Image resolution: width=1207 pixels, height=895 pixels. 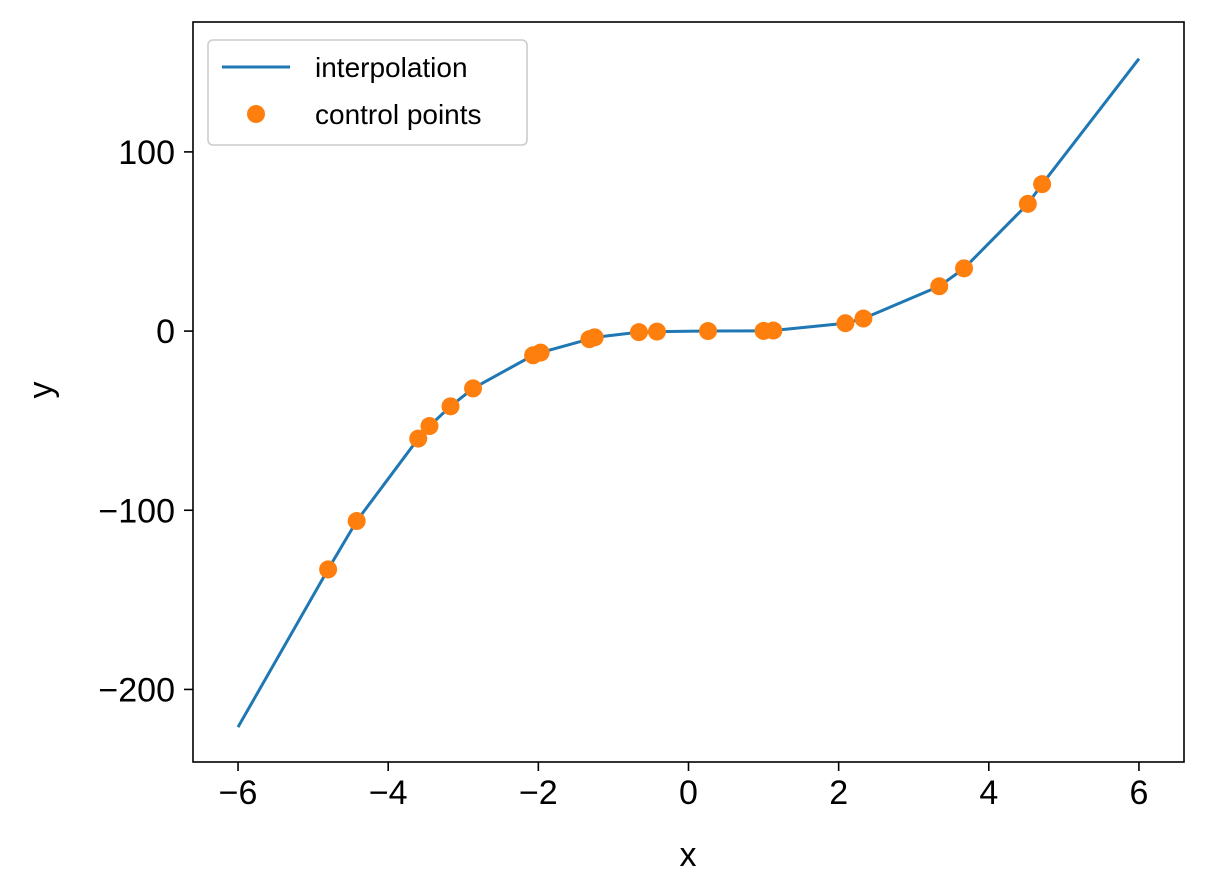 I want to click on y-tick-label: 100, so click(x=146, y=153).